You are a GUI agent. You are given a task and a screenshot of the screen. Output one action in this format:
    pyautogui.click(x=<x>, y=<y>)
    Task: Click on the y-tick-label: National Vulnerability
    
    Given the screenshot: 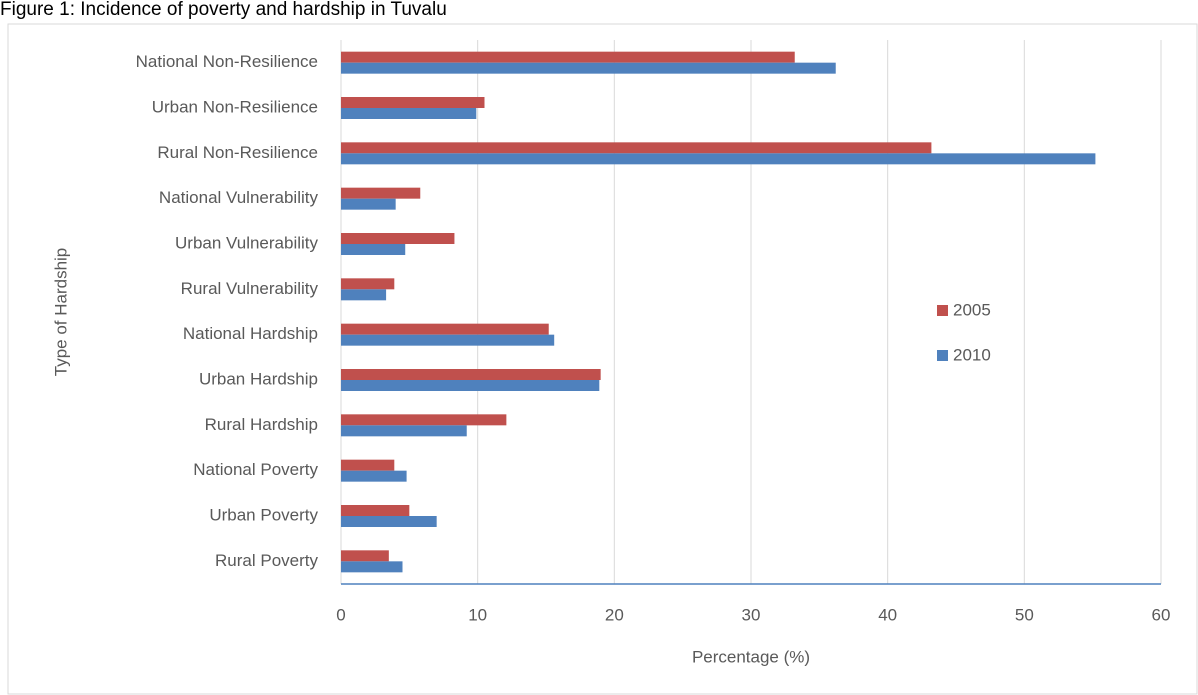 What is the action you would take?
    pyautogui.click(x=239, y=197)
    